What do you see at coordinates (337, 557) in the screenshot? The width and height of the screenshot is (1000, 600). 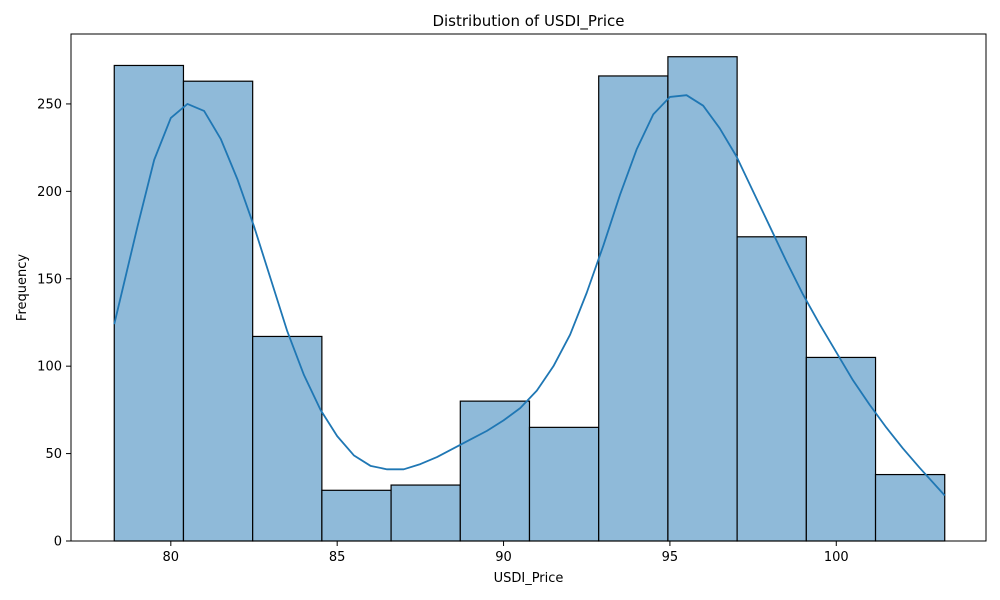 I see `x-tick-label: 85` at bounding box center [337, 557].